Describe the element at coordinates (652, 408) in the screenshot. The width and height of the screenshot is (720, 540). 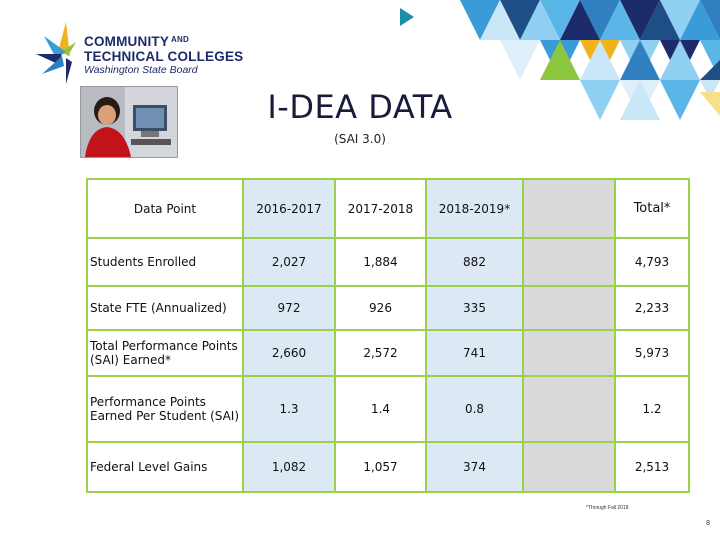
I see `cell-total: 1.2` at that location.